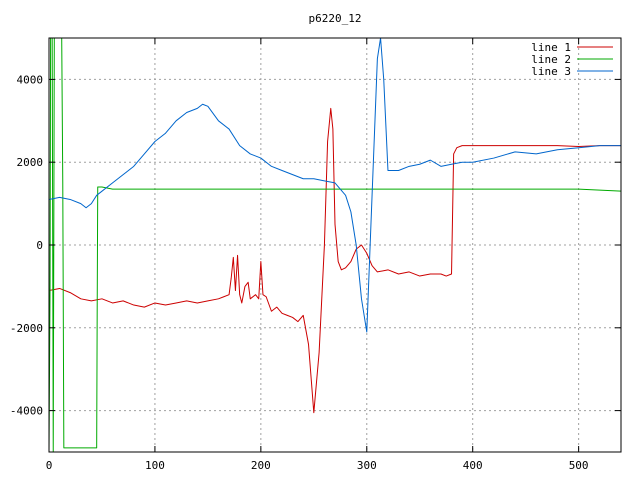  Describe the element at coordinates (30, 162) in the screenshot. I see `y-tick-label: 2000` at that location.